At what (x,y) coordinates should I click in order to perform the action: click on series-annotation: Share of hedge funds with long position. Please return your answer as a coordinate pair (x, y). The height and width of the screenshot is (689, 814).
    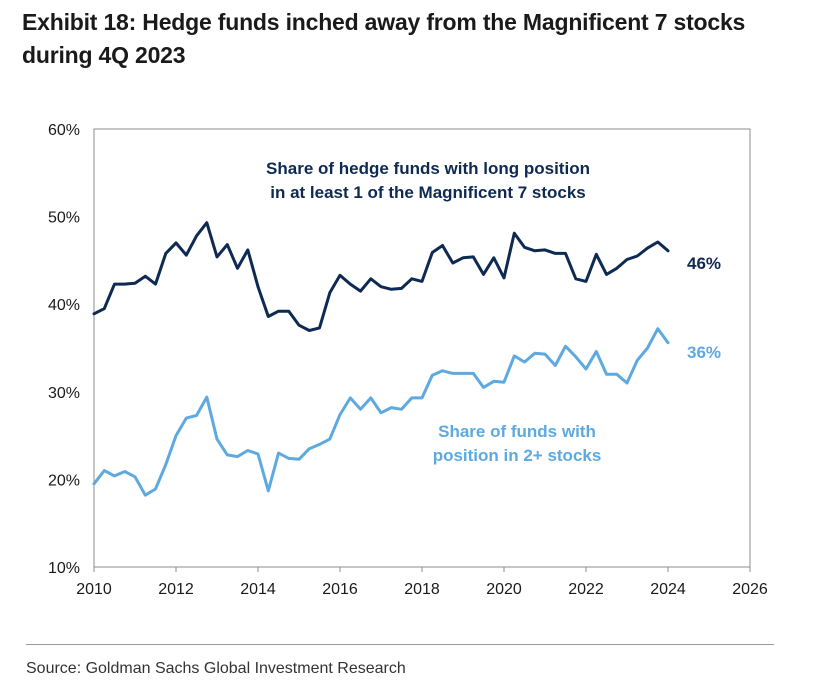
    Looking at the image, I should click on (428, 168).